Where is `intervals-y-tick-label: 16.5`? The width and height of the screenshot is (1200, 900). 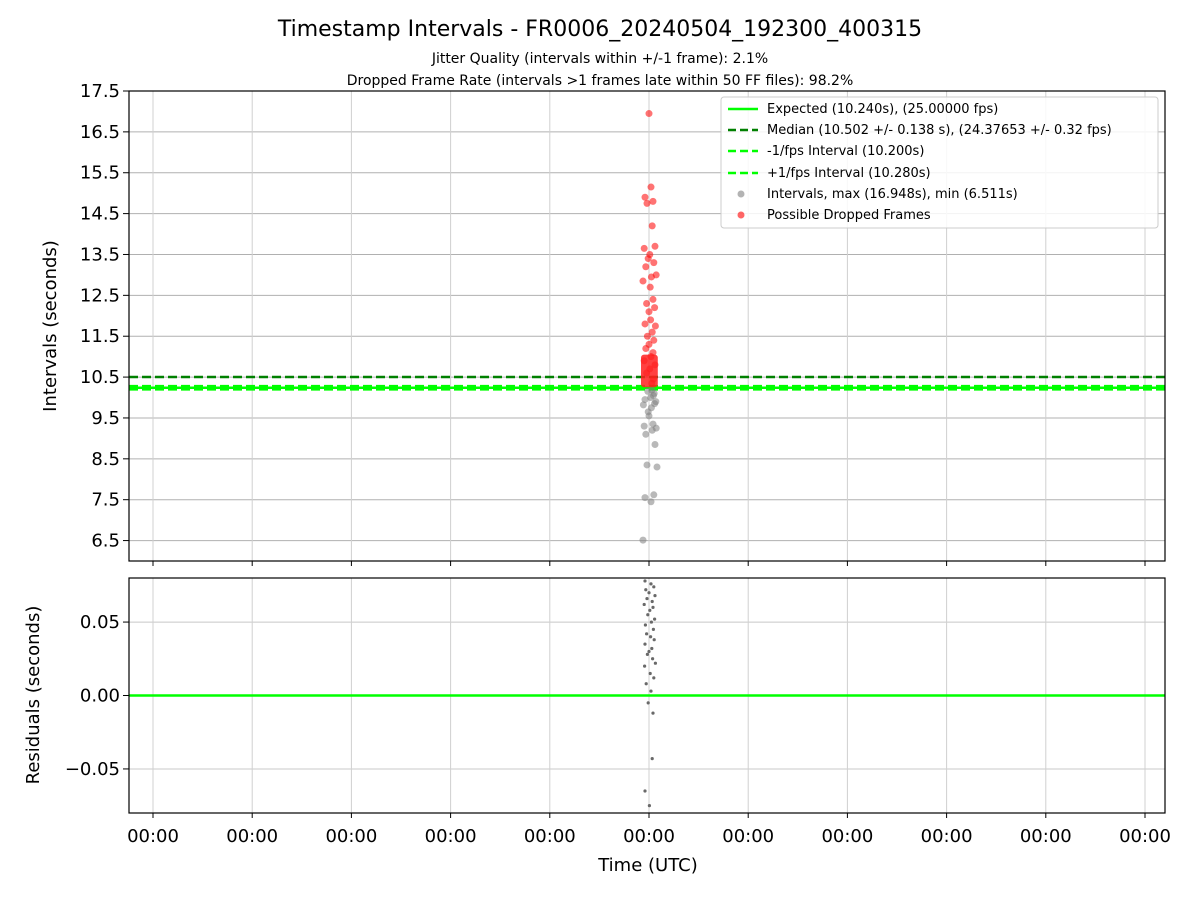 intervals-y-tick-label: 16.5 is located at coordinates (100, 132).